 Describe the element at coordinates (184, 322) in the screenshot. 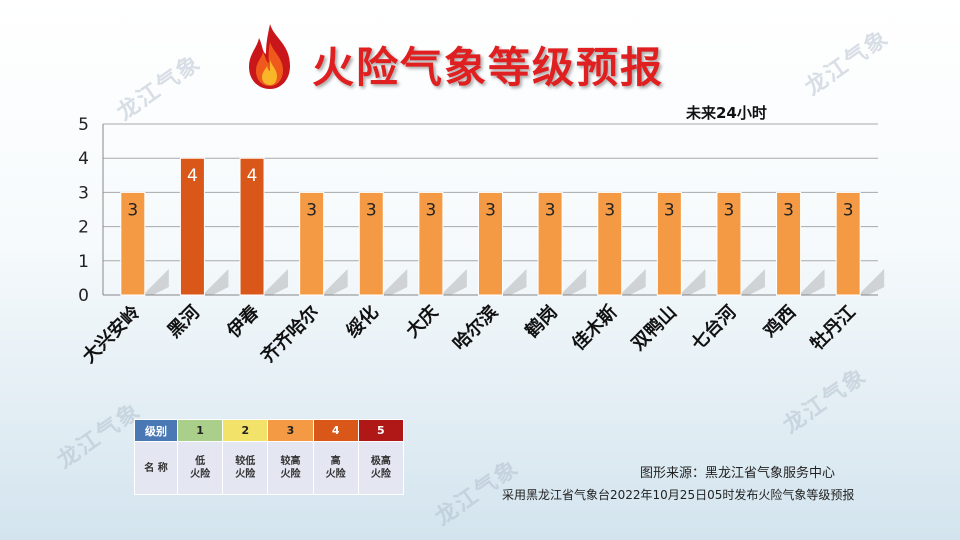

I see `x-tick-label: 黑河` at that location.